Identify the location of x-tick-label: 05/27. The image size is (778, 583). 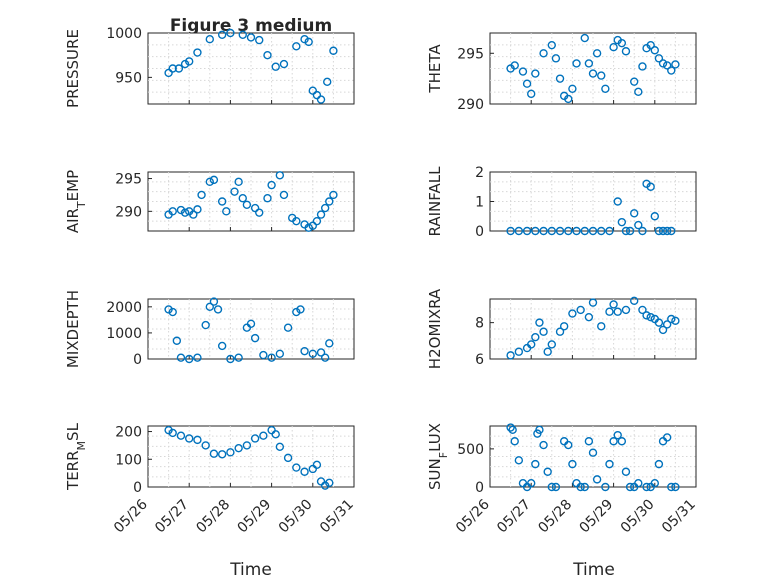
(172, 517).